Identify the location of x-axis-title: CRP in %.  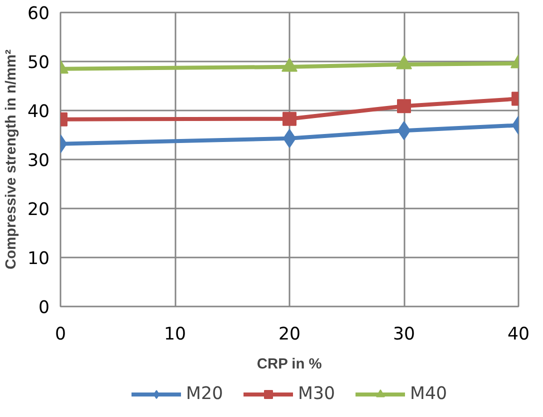
(289, 364).